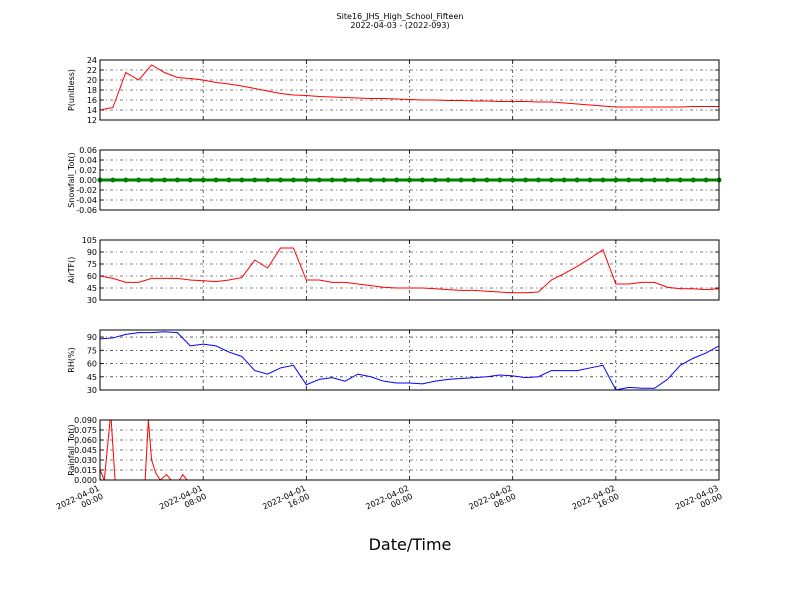 The height and width of the screenshot is (600, 800). Describe the element at coordinates (92, 60) in the screenshot. I see `y-tick-label: 24` at that location.